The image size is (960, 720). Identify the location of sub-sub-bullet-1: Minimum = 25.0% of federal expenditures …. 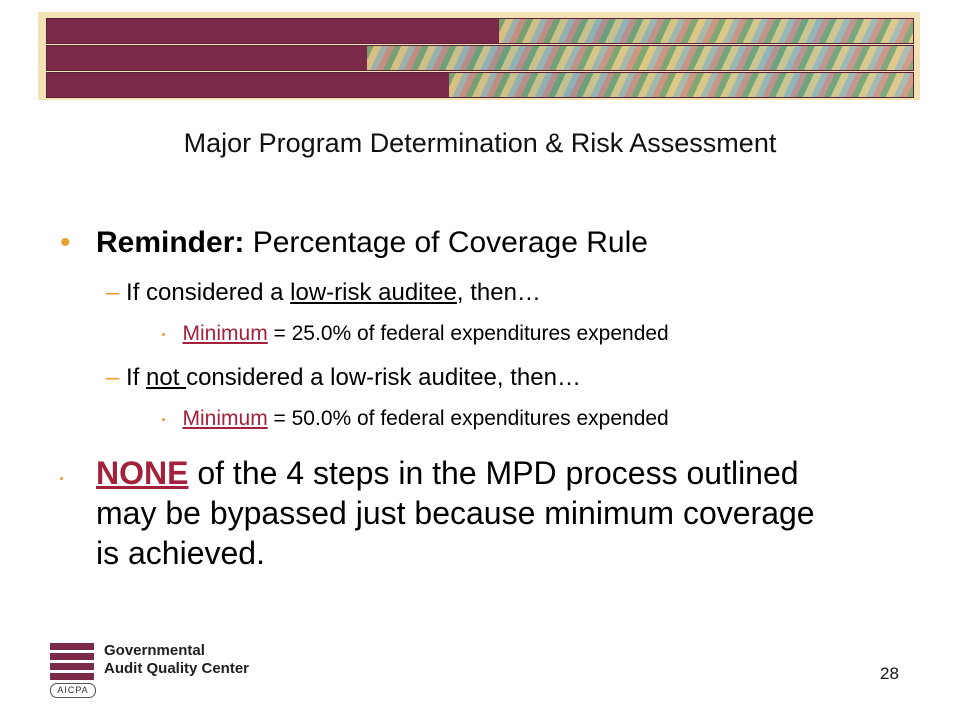
(415, 334).